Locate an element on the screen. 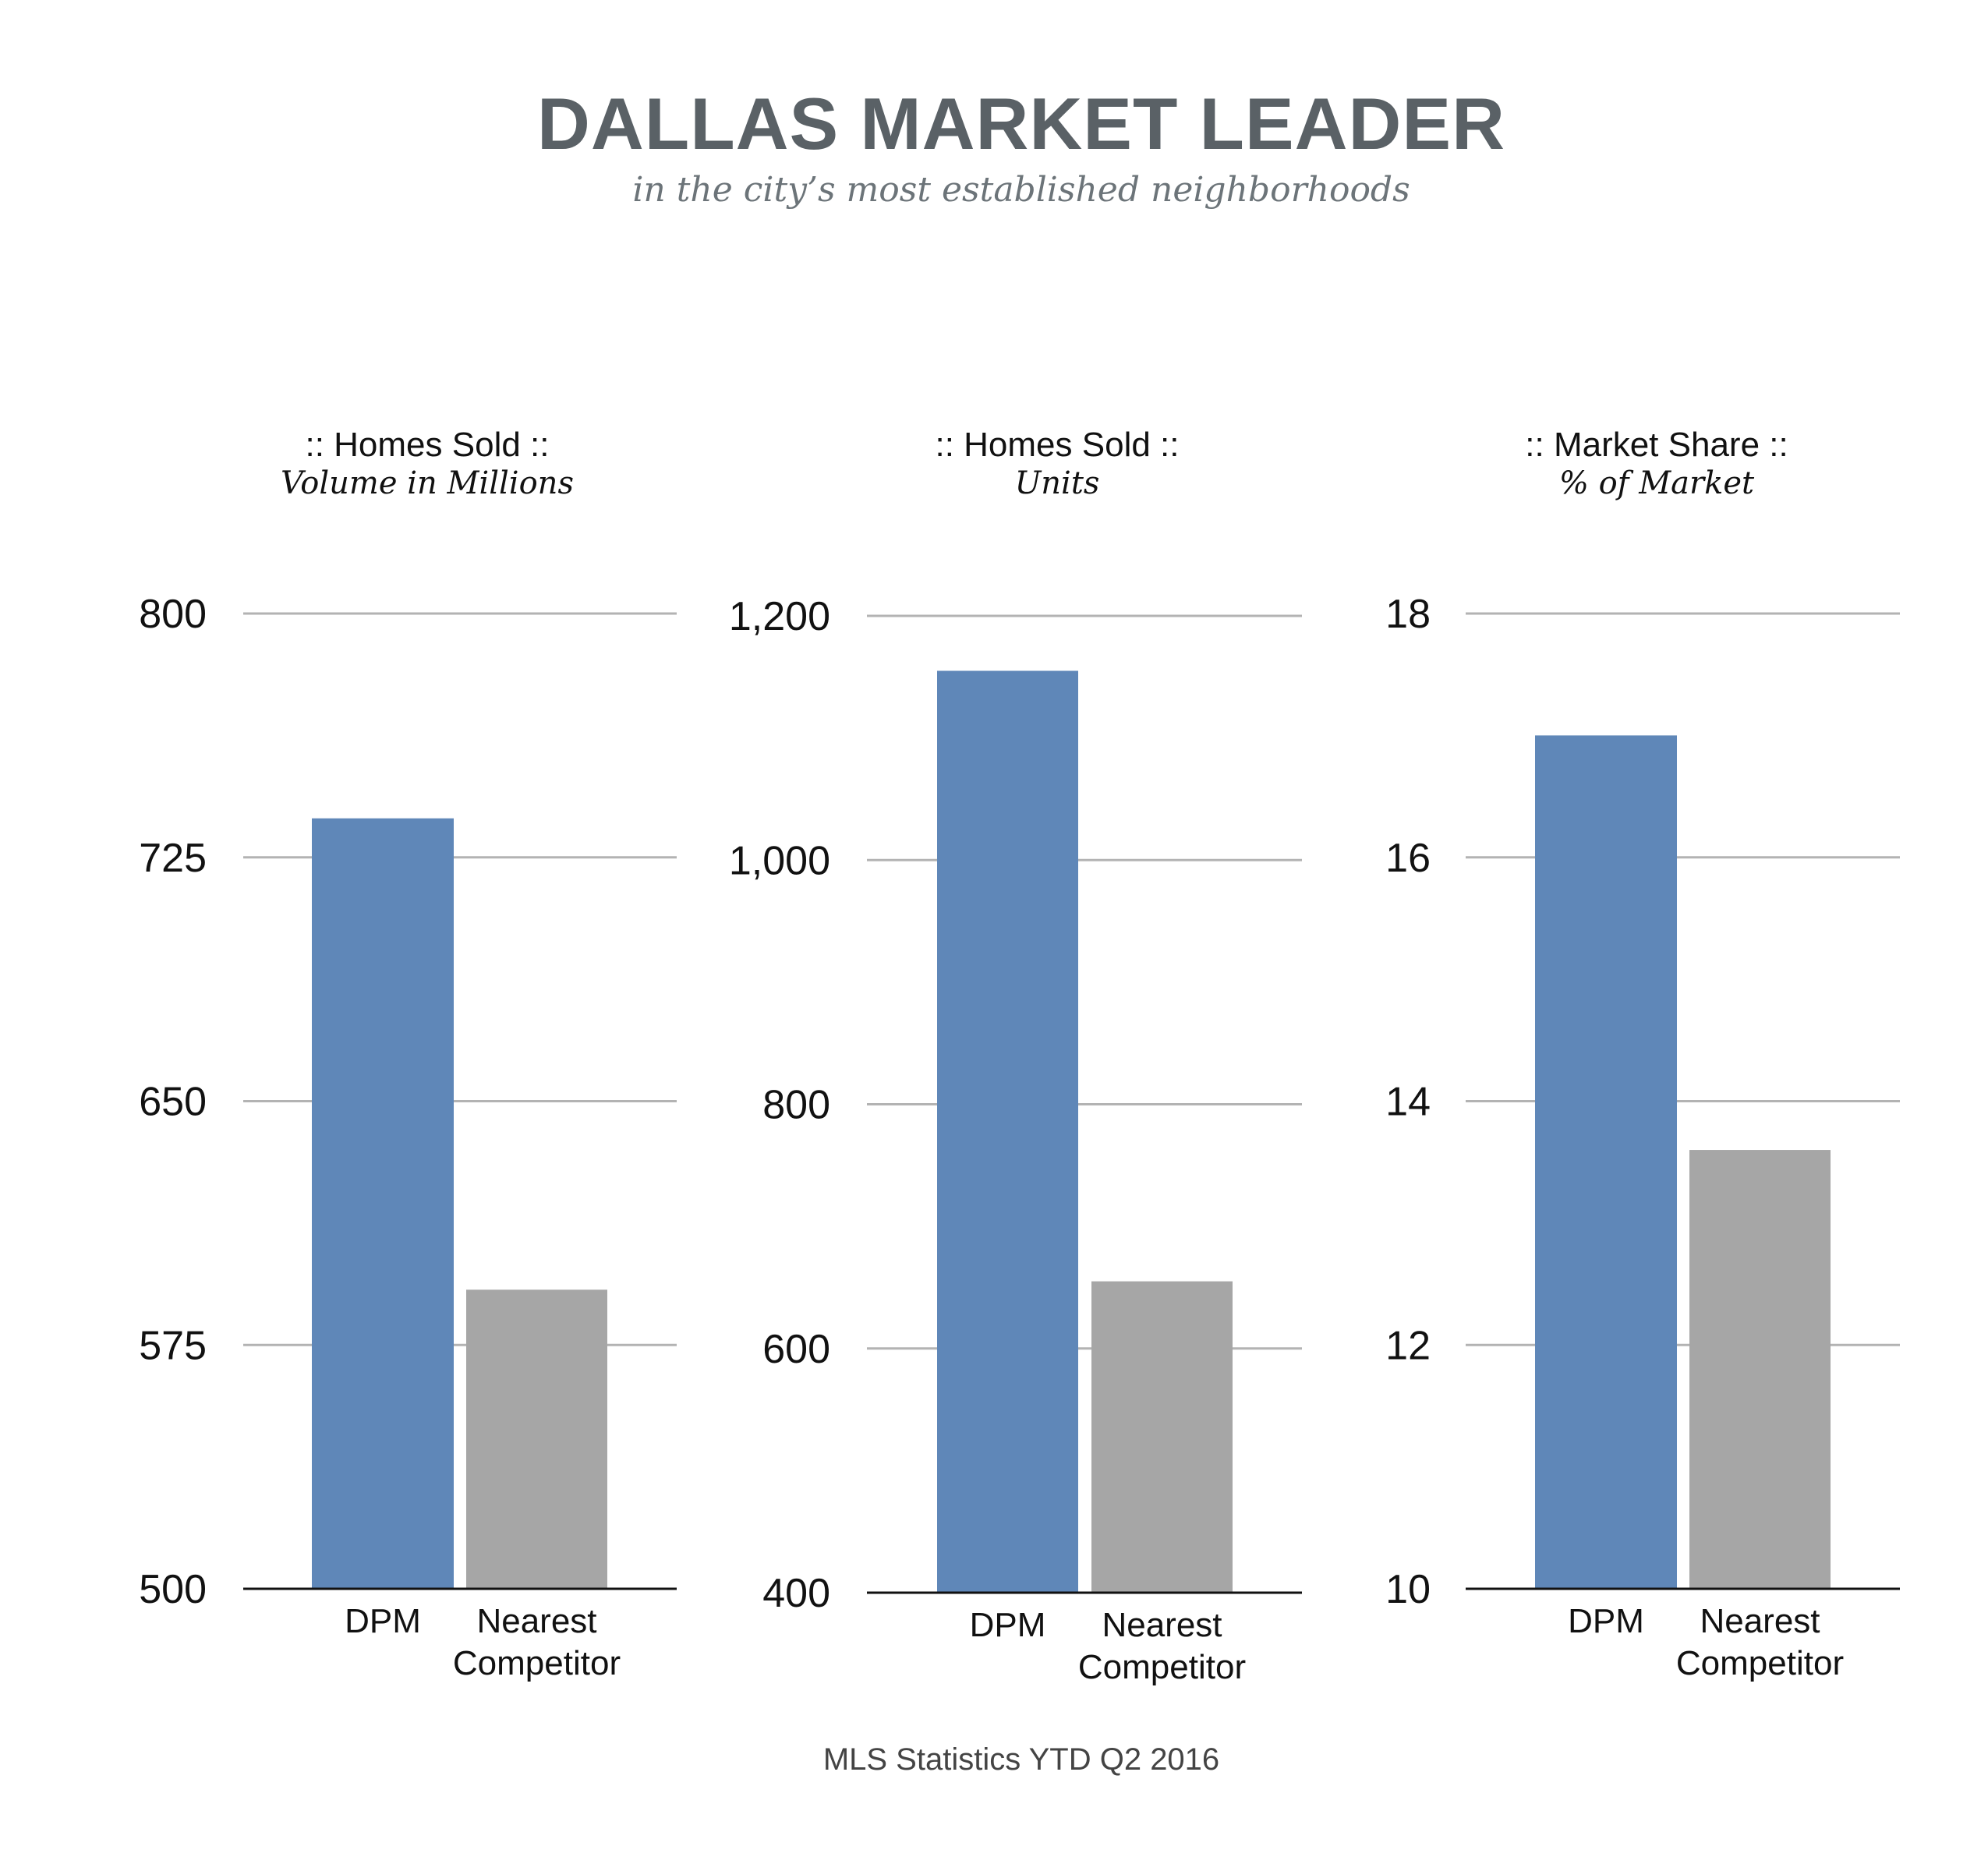  y-tick-label: 650 is located at coordinates (173, 1102).